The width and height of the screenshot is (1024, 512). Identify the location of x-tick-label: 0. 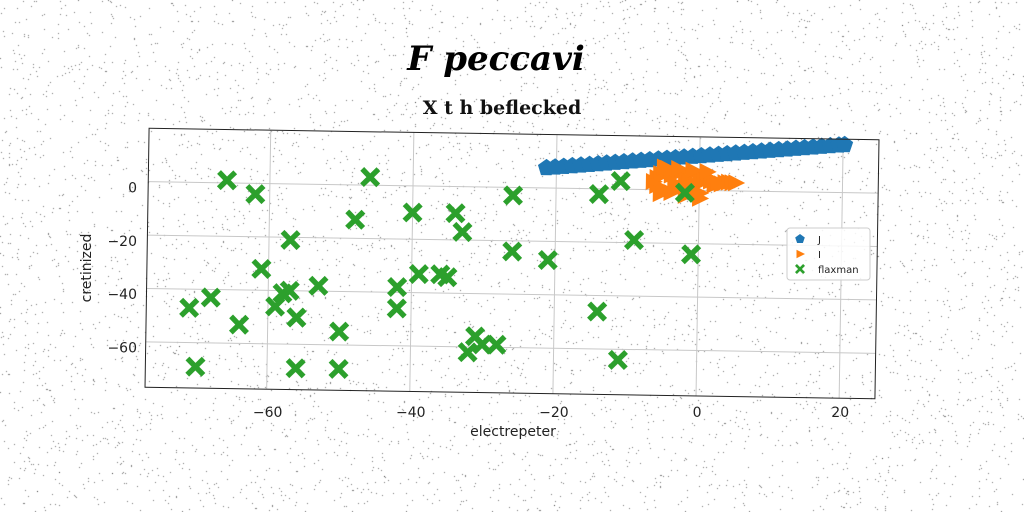
(697, 413).